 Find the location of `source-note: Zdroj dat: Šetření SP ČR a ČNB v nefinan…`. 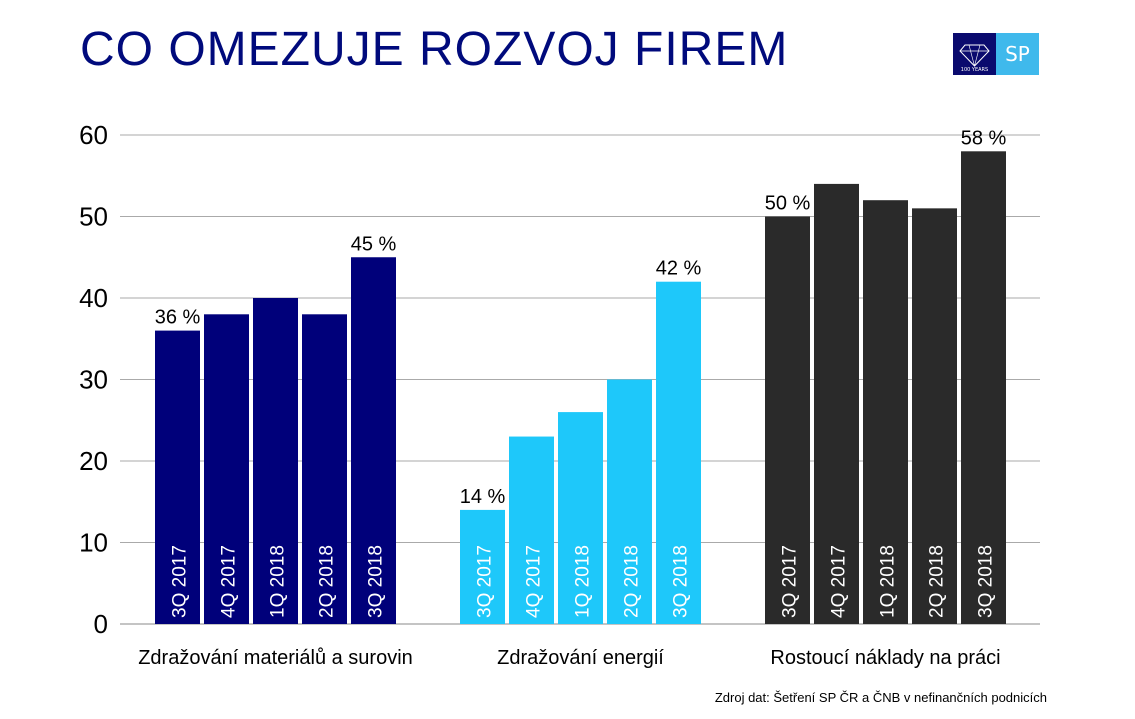

source-note: Zdroj dat: Šetření SP ČR a ČNB v nefinan… is located at coordinates (880, 697).